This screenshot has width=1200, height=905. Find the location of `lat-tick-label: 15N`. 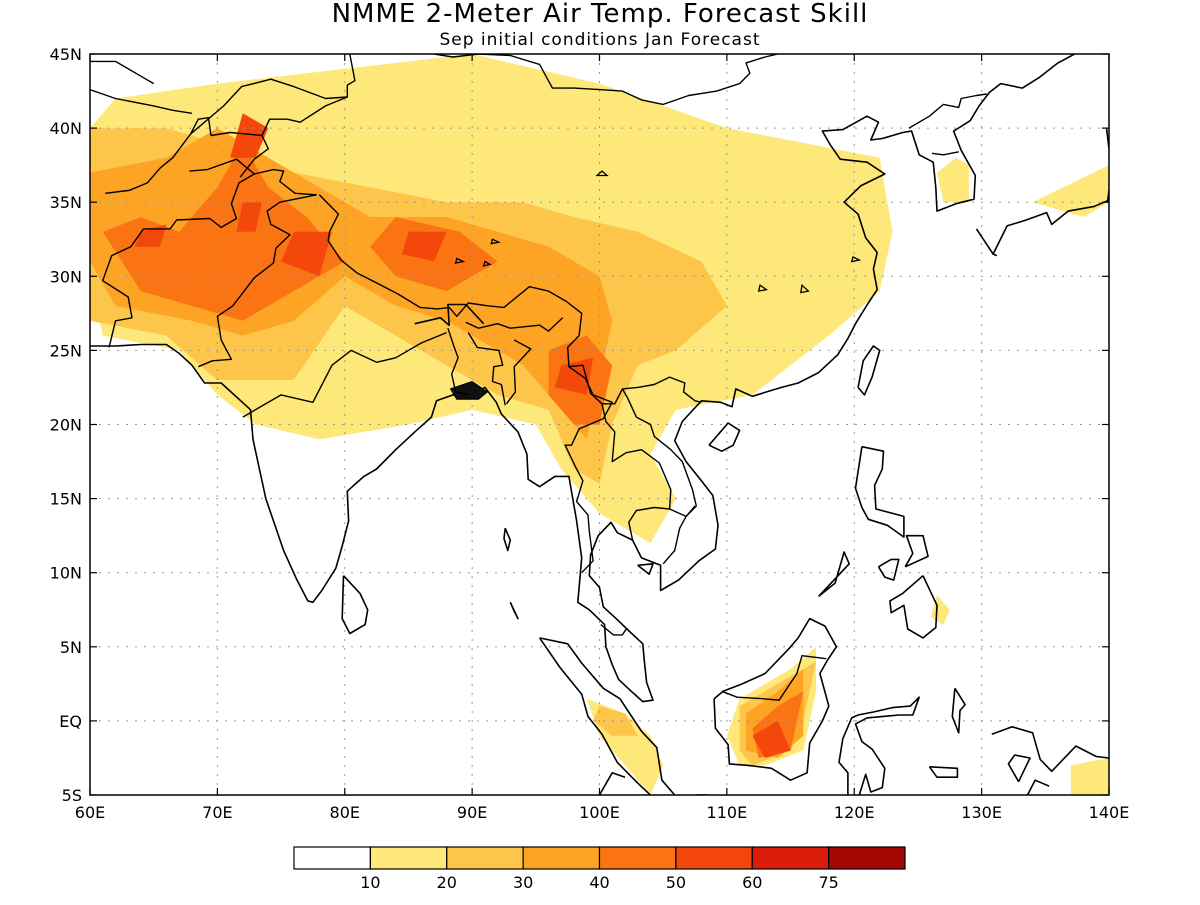

lat-tick-label: 15N is located at coordinates (66, 499).